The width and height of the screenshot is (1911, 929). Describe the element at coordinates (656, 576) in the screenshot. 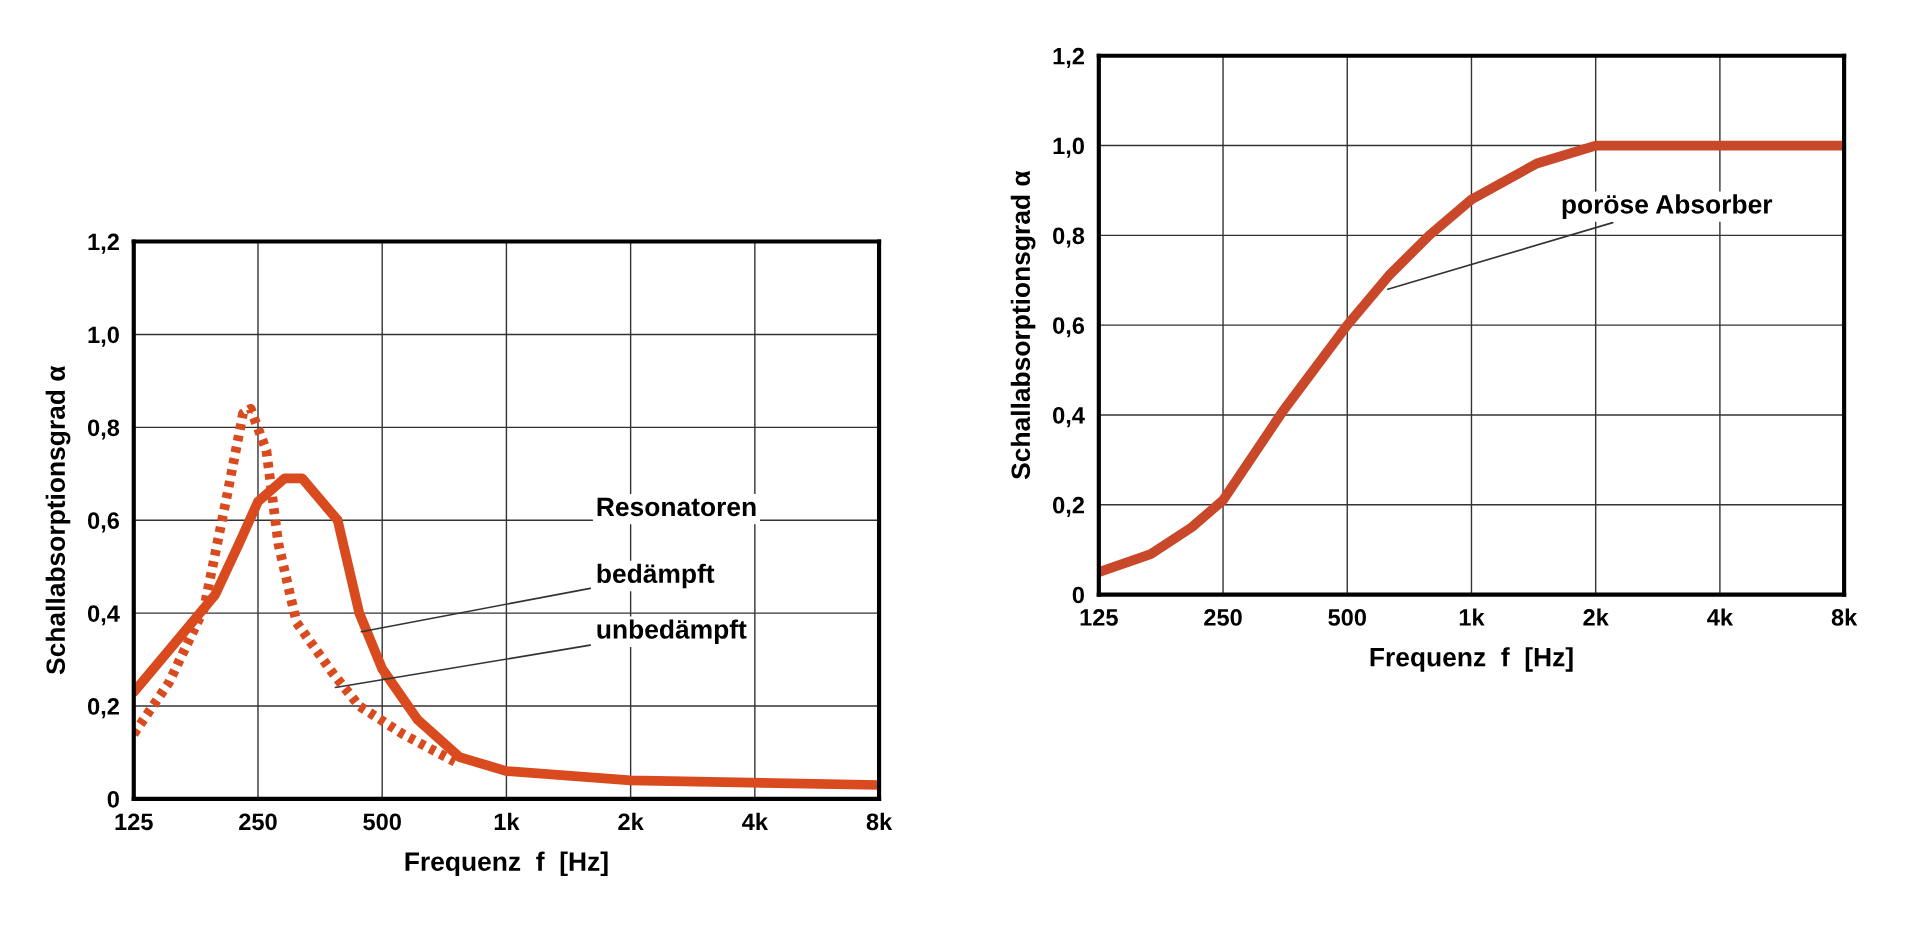

I see `annotation: bedämpft` at that location.